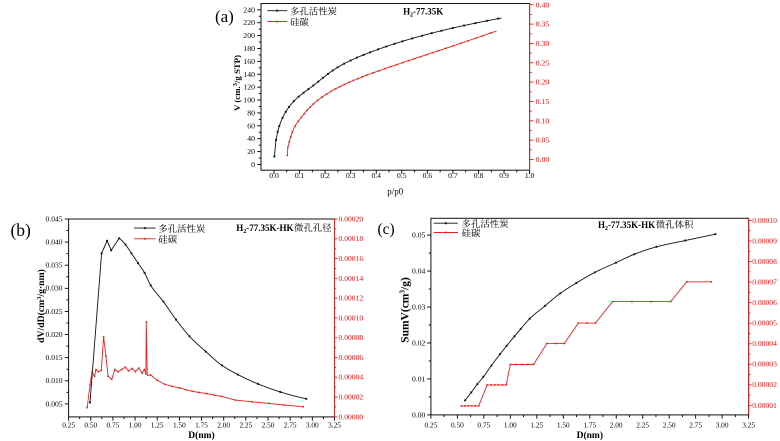 This screenshot has height=441, width=780. I want to click on svg-text: 20, so click(251, 151).